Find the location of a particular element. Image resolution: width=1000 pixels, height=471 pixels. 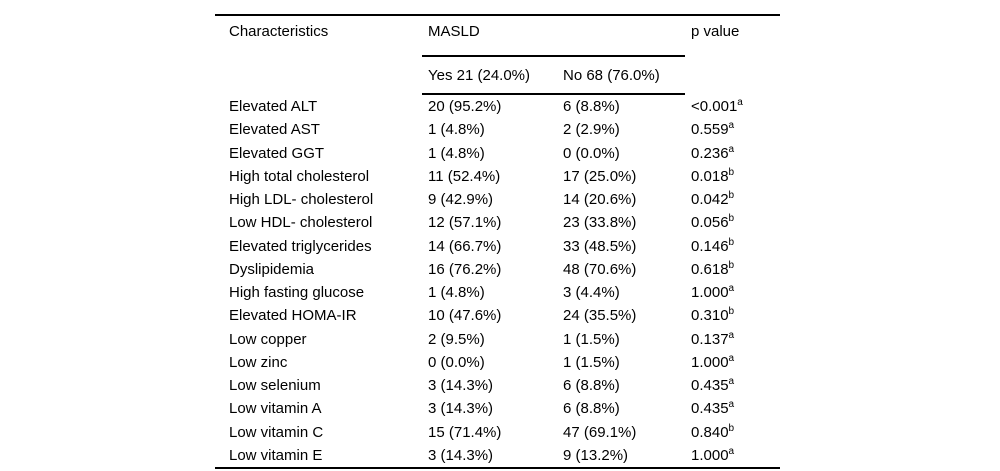

cell-p-value: 0.559a is located at coordinates (732, 129).